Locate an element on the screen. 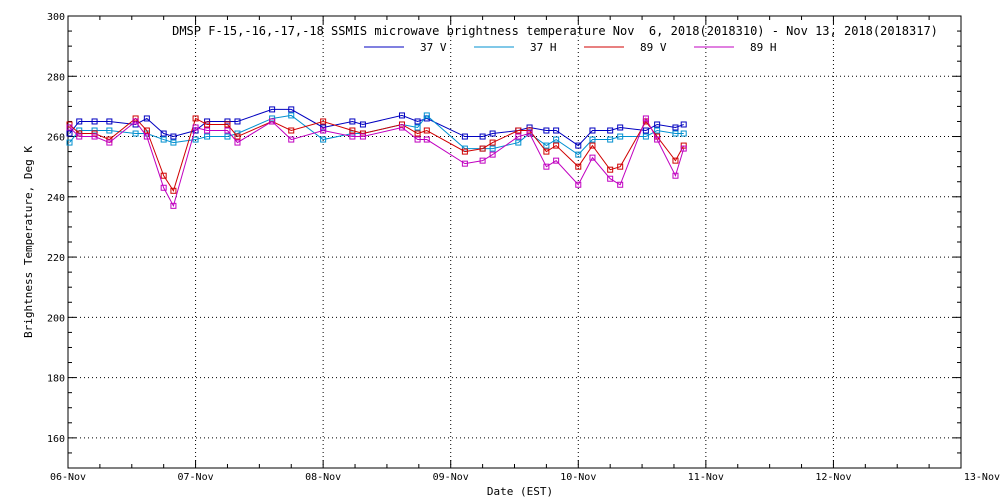 This screenshot has width=1000, height=500. x-tick-label: 08-Nov is located at coordinates (323, 477).